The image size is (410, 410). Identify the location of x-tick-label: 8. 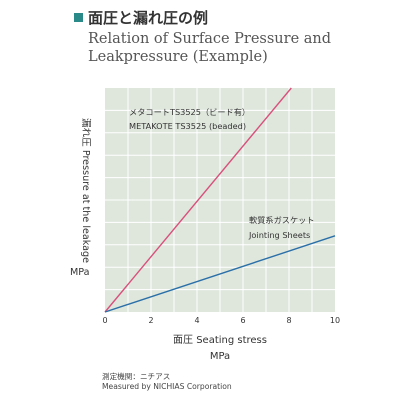
(288, 320).